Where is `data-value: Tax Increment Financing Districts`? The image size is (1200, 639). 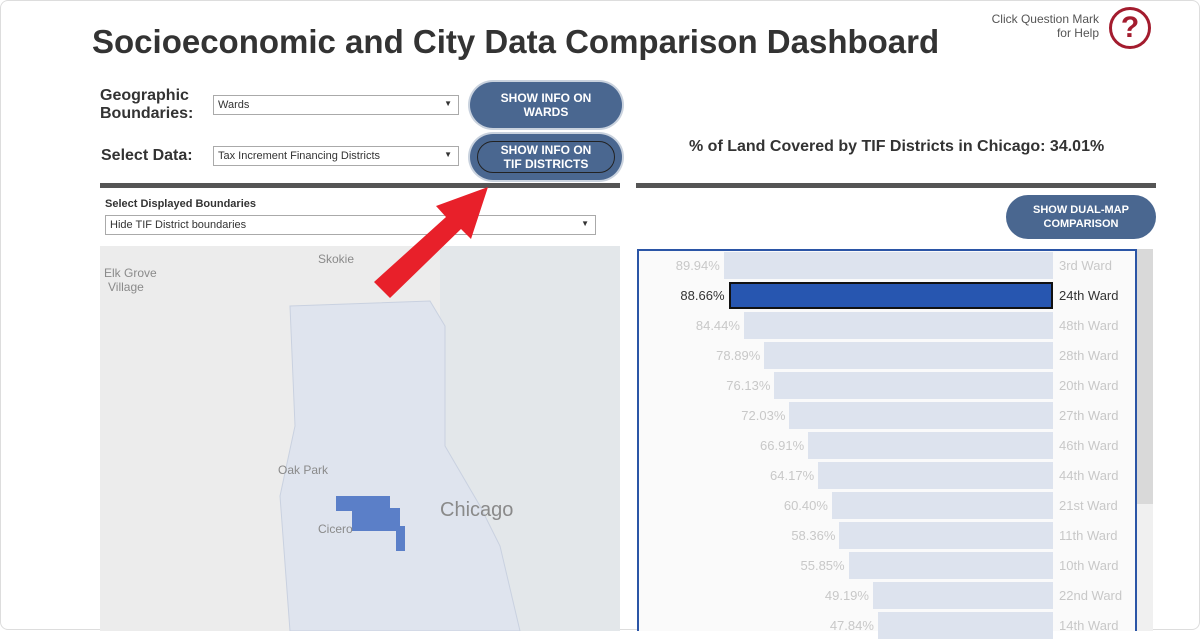 data-value: Tax Increment Financing Districts is located at coordinates (299, 156).